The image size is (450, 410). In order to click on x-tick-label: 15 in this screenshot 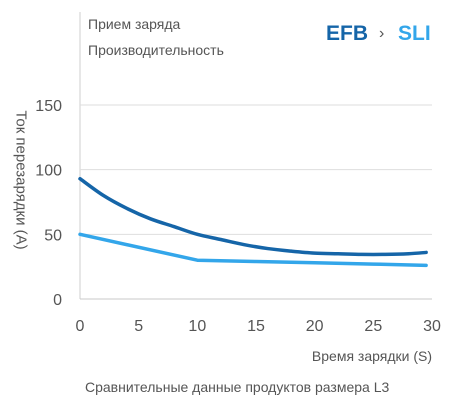, I will do `click(256, 326)`.